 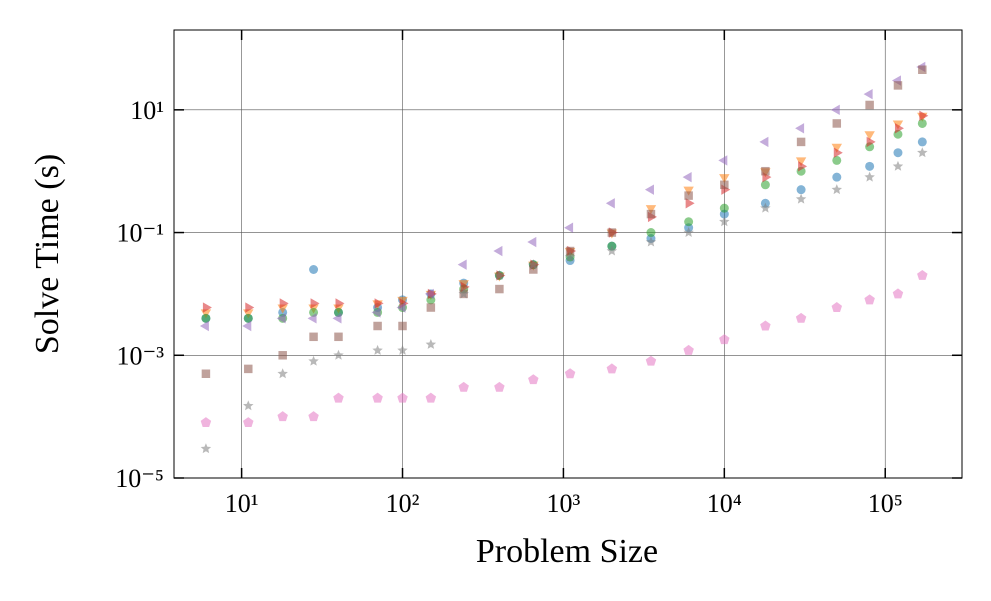 I want to click on y-tick-label: 10⁻¹, so click(x=140, y=233).